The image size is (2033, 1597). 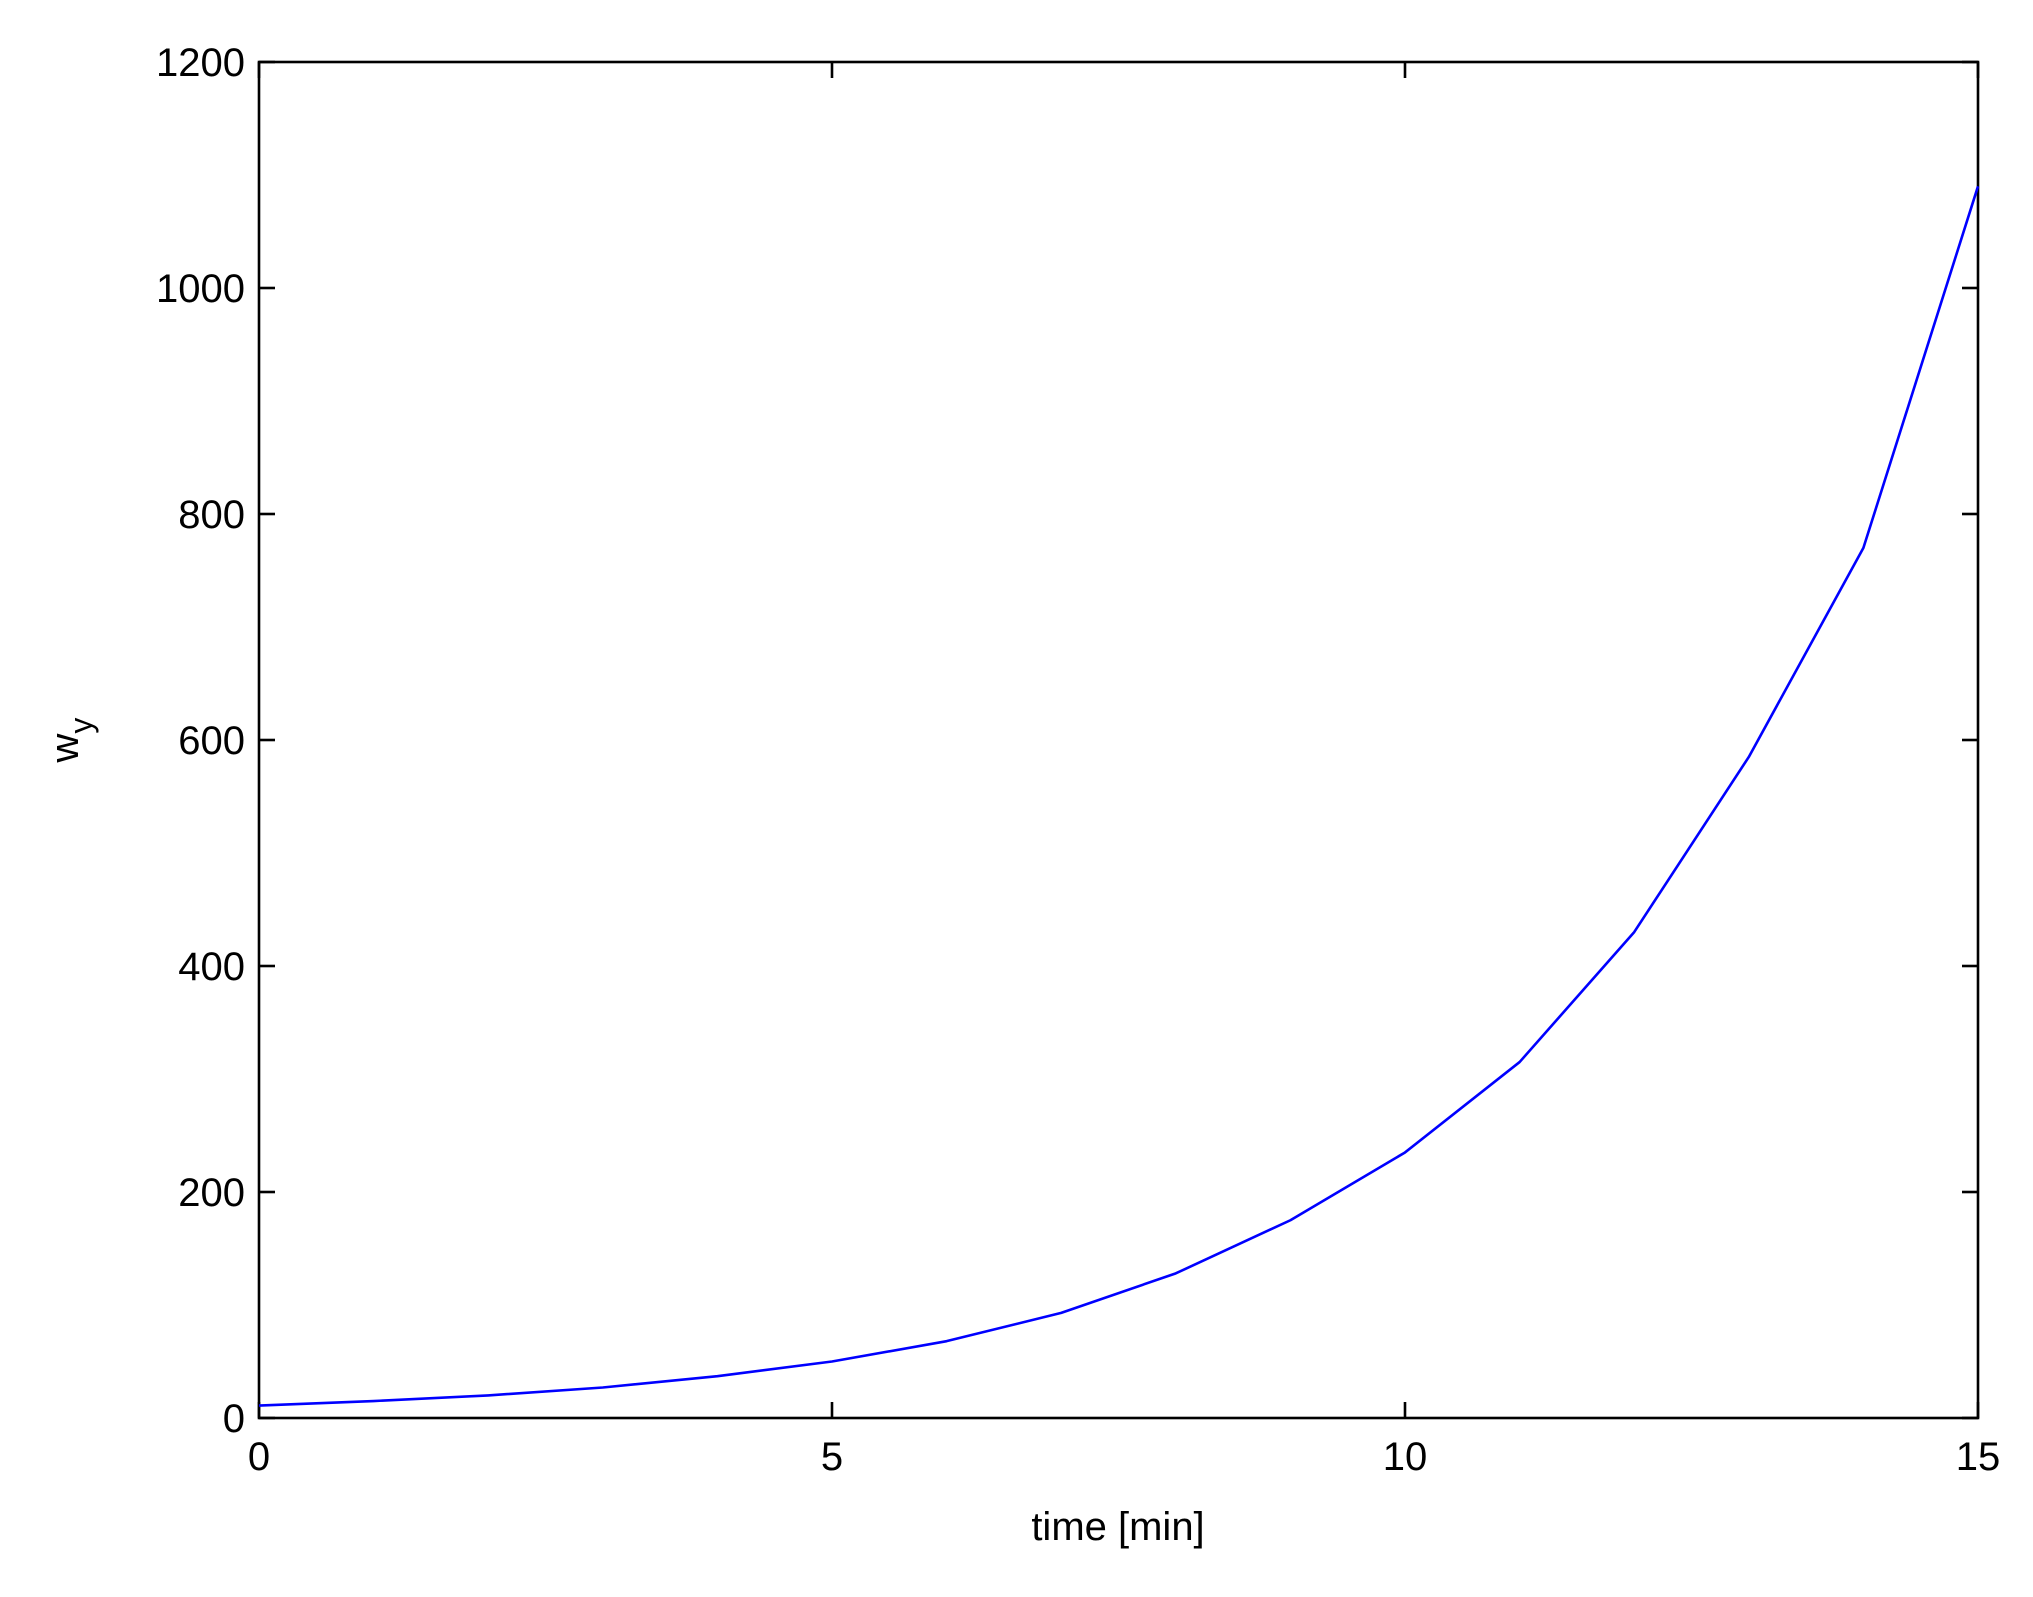 I want to click on y-axis-label-base: wy, so click(x=71, y=741).